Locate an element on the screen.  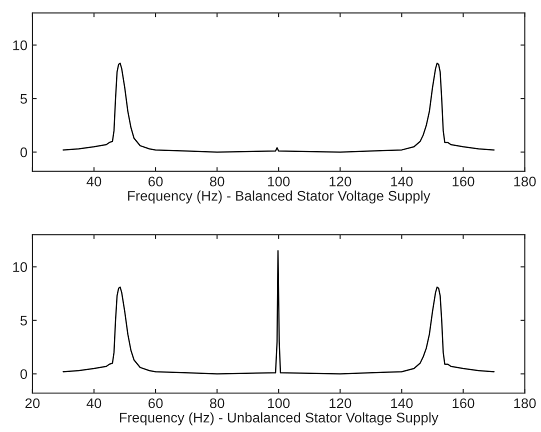
x-axis-title: Frequency (Hz) - Unbalanced Stator Voltage Supply is located at coordinates (279, 419).